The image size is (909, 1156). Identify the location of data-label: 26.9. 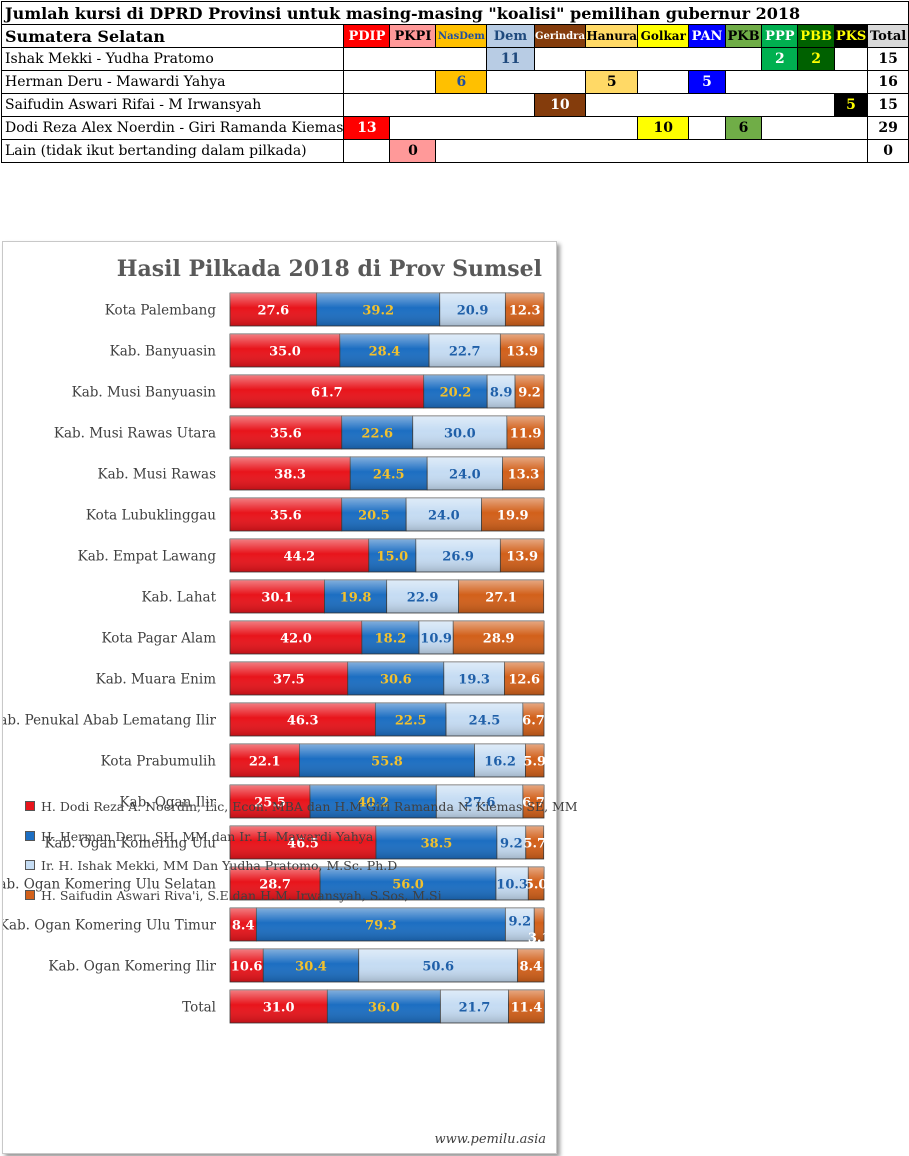
(458, 557).